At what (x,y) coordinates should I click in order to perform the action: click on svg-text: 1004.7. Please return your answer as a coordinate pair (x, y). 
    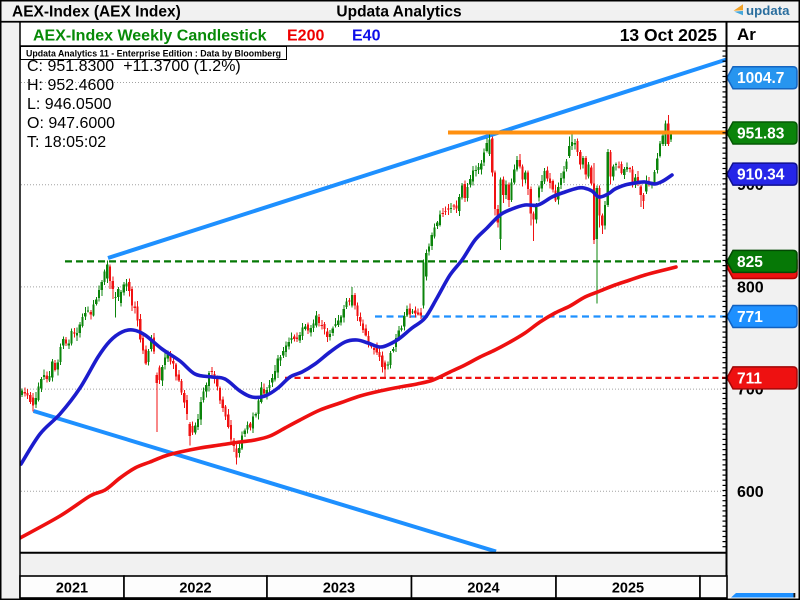
    Looking at the image, I should click on (760, 78).